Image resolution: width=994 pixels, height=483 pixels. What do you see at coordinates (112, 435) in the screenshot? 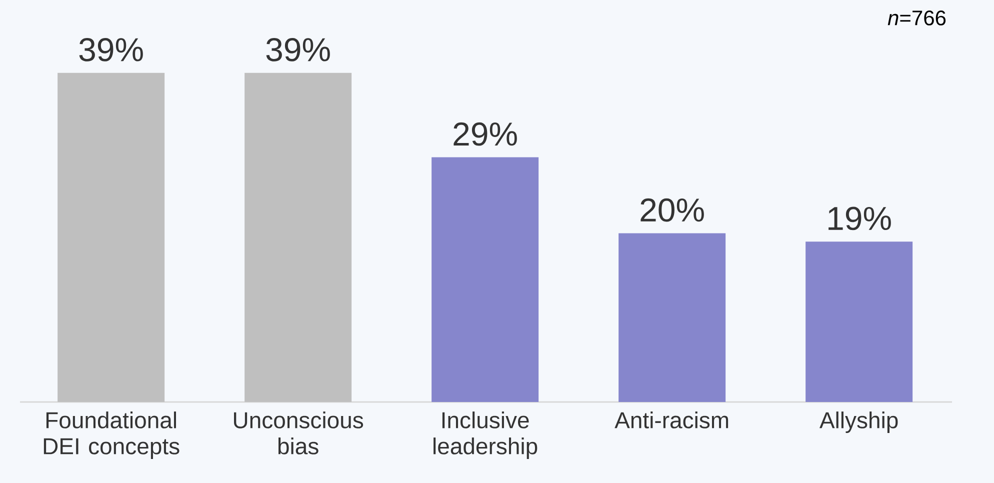
I see `x-tick-label: Foundational DEI concepts` at bounding box center [112, 435].